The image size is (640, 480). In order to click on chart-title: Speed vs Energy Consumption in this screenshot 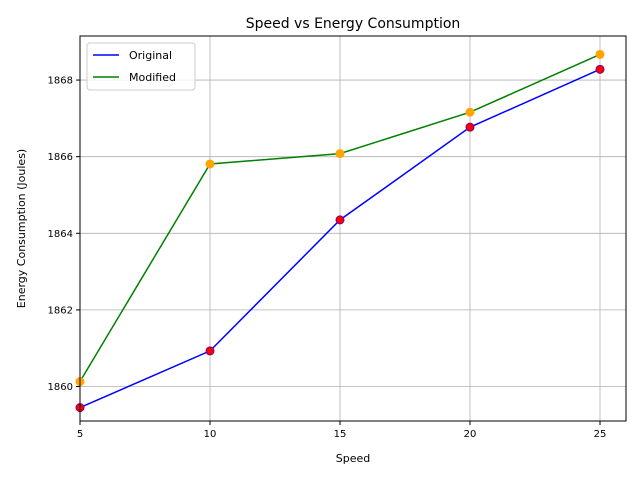, I will do `click(353, 24)`.